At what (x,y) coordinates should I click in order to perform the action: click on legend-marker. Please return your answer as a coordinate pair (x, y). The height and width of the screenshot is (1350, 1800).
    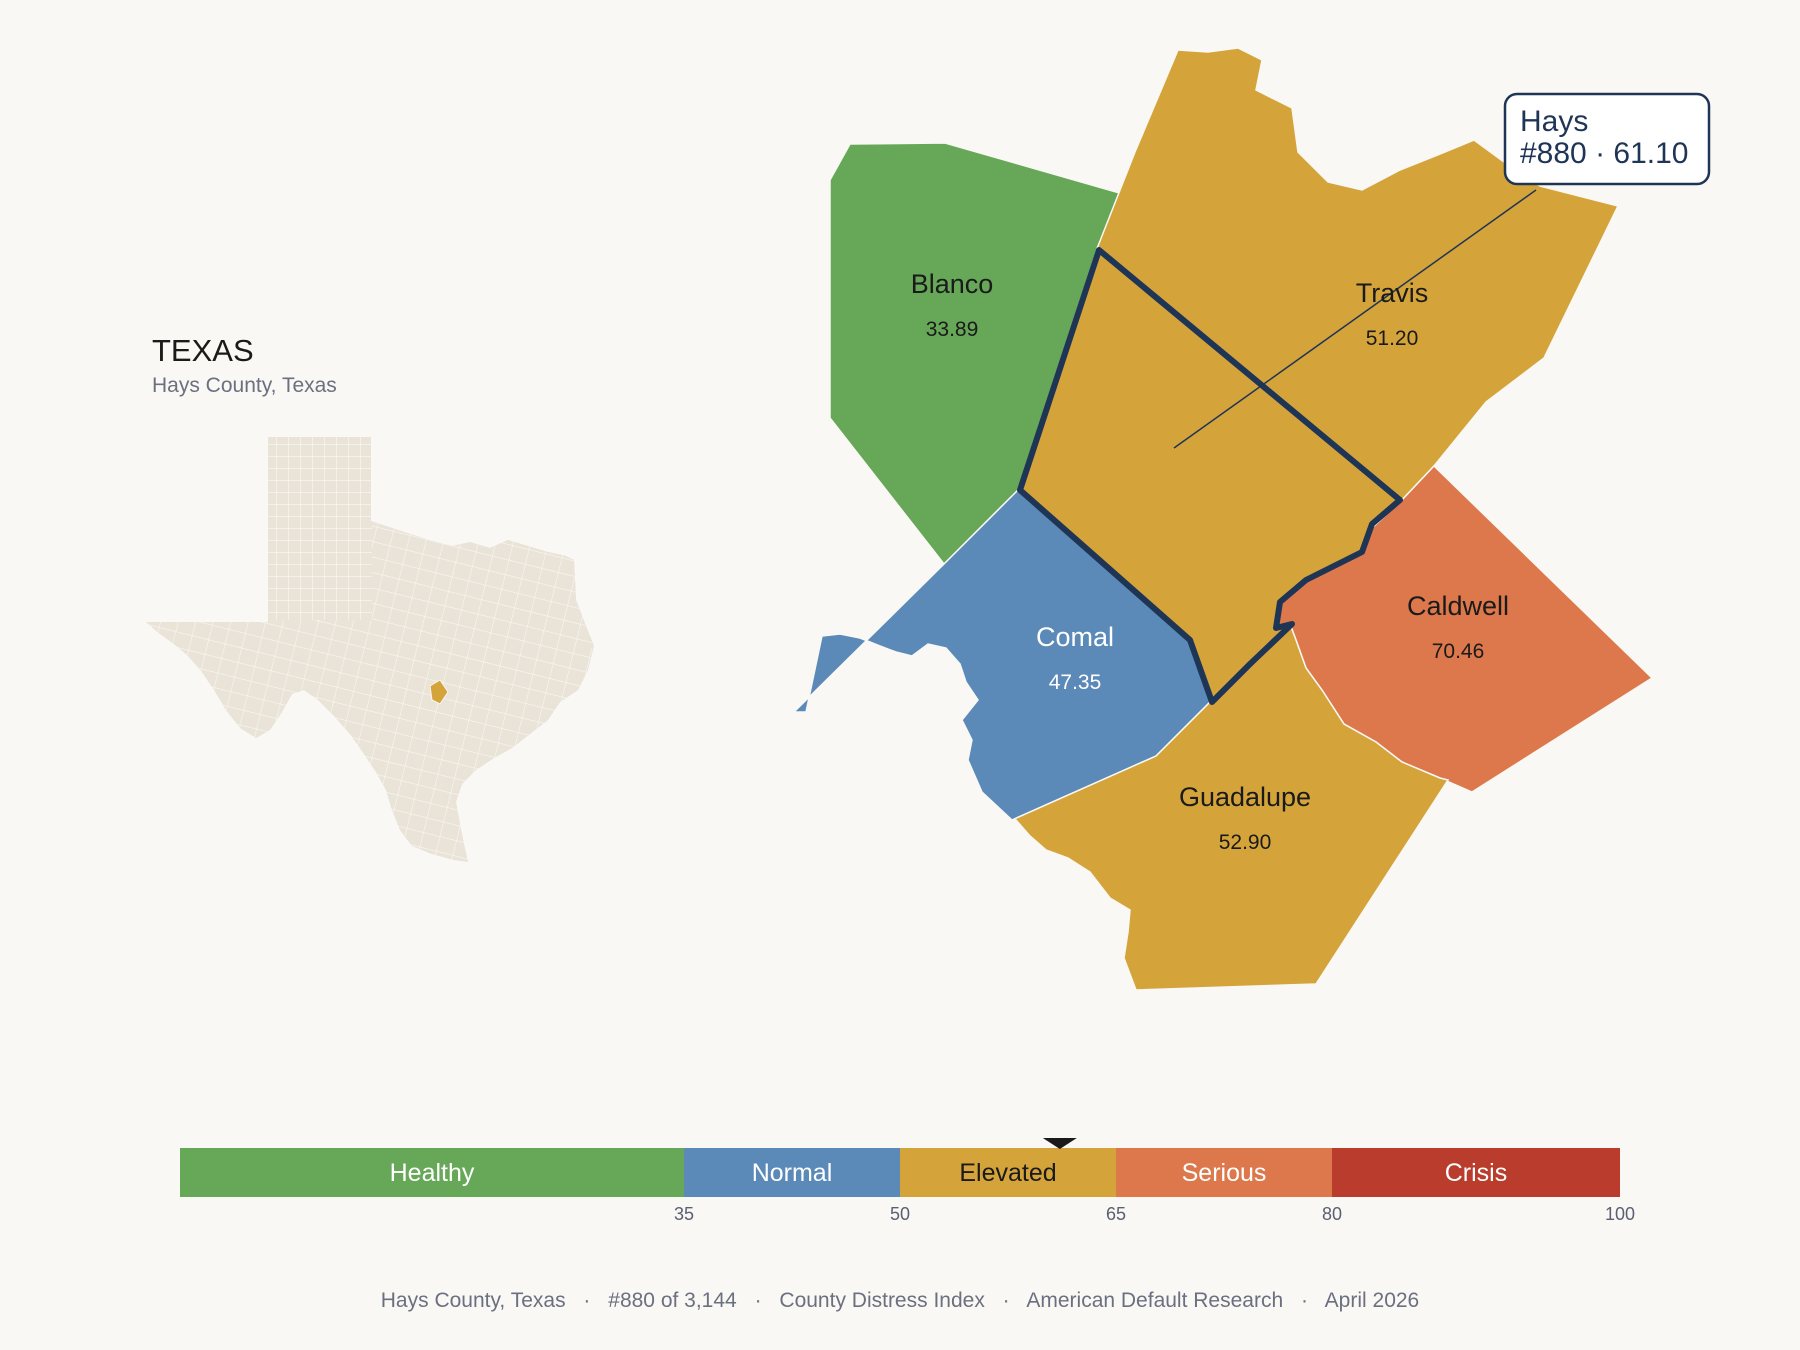
    Looking at the image, I should click on (1059, 1143).